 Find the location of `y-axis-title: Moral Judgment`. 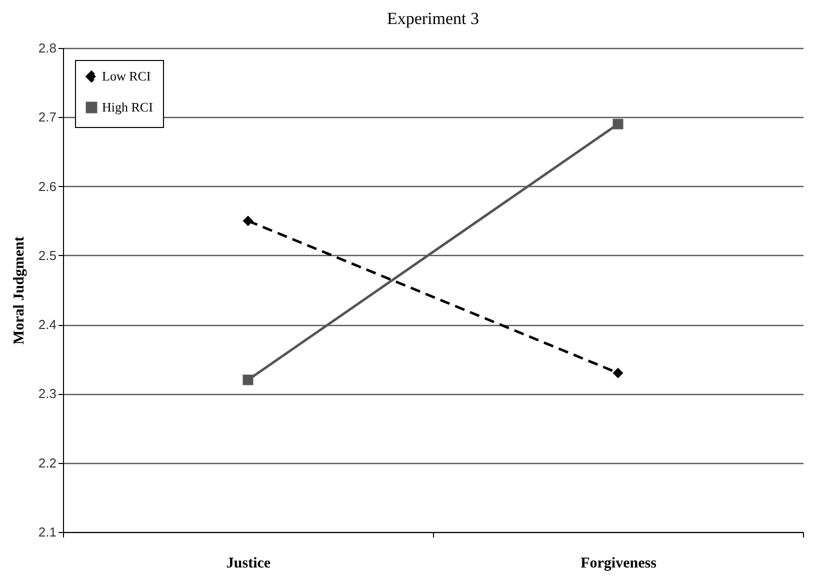

y-axis-title: Moral Judgment is located at coordinates (19, 290).